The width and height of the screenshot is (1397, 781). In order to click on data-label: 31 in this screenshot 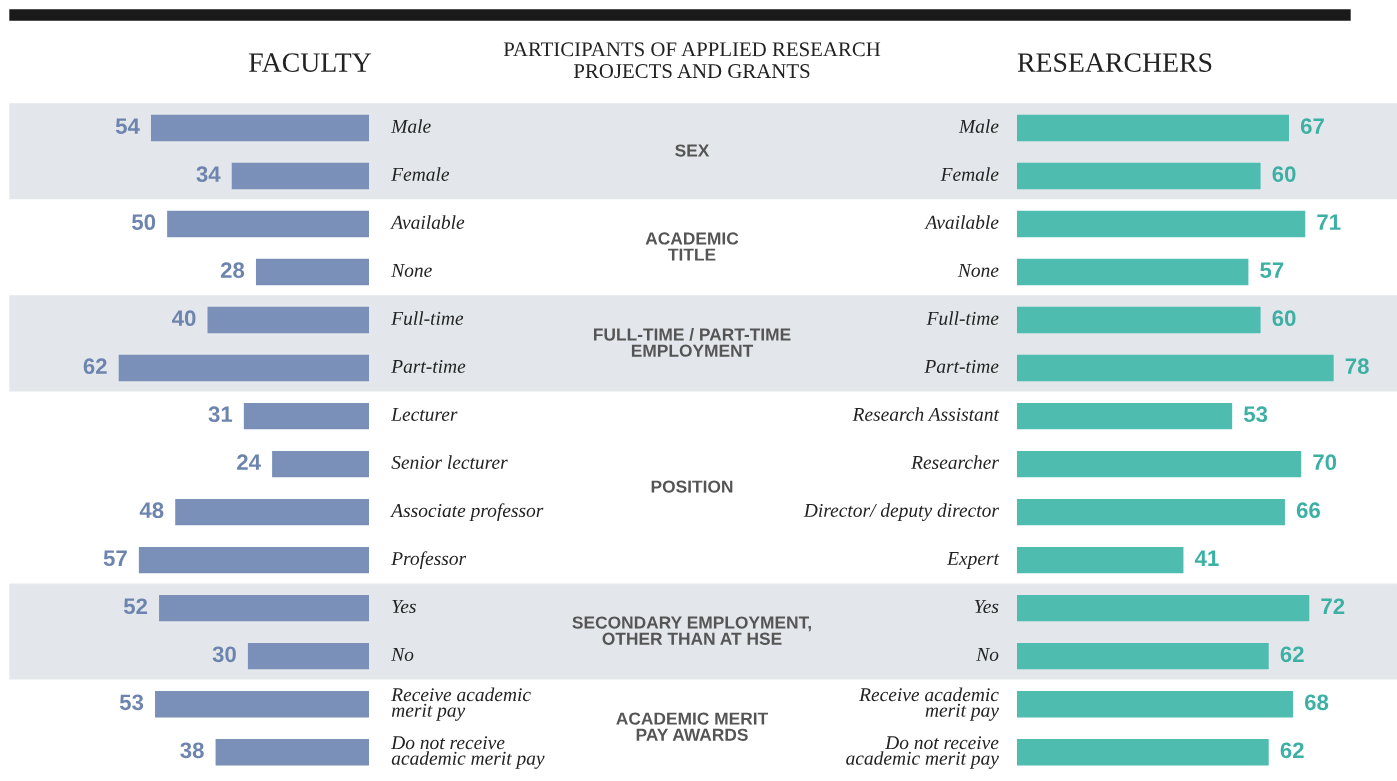, I will do `click(220, 414)`.